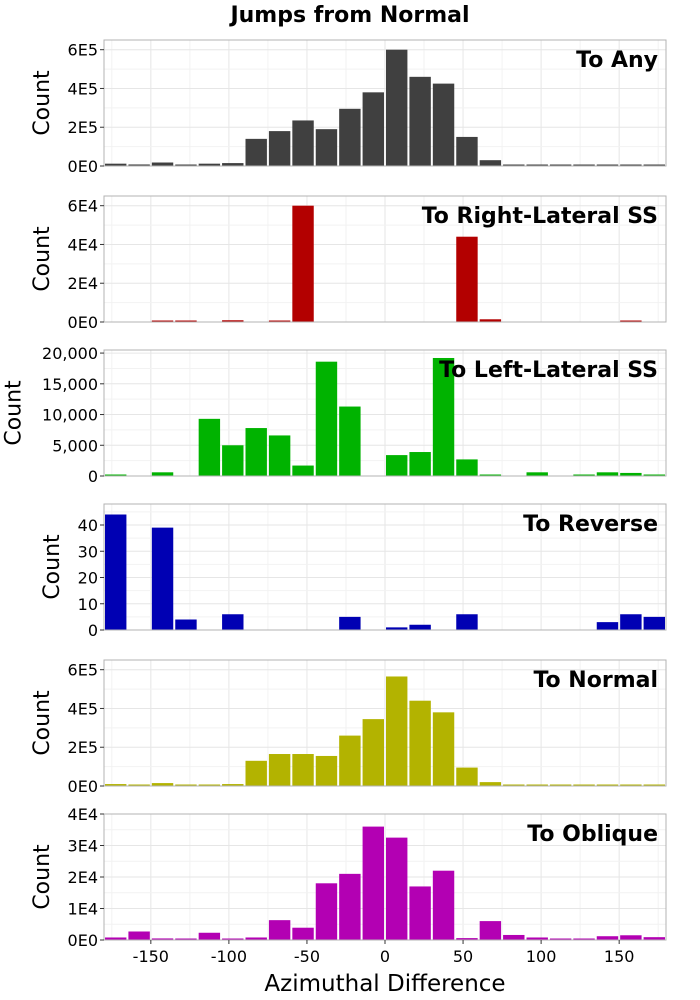 The height and width of the screenshot is (1000, 700). I want to click on x-tick-label: 100, so click(541, 956).